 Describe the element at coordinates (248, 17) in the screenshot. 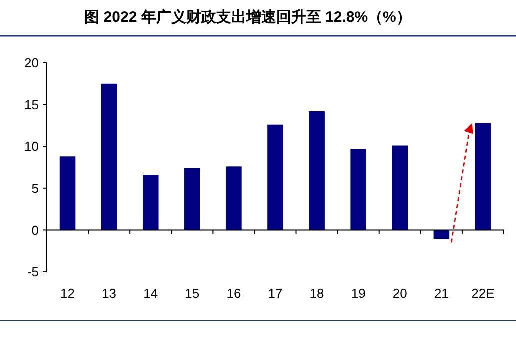

I see `chart-title: 图 2022 年广义财政支出增速回升至 12.8%（%）` at that location.